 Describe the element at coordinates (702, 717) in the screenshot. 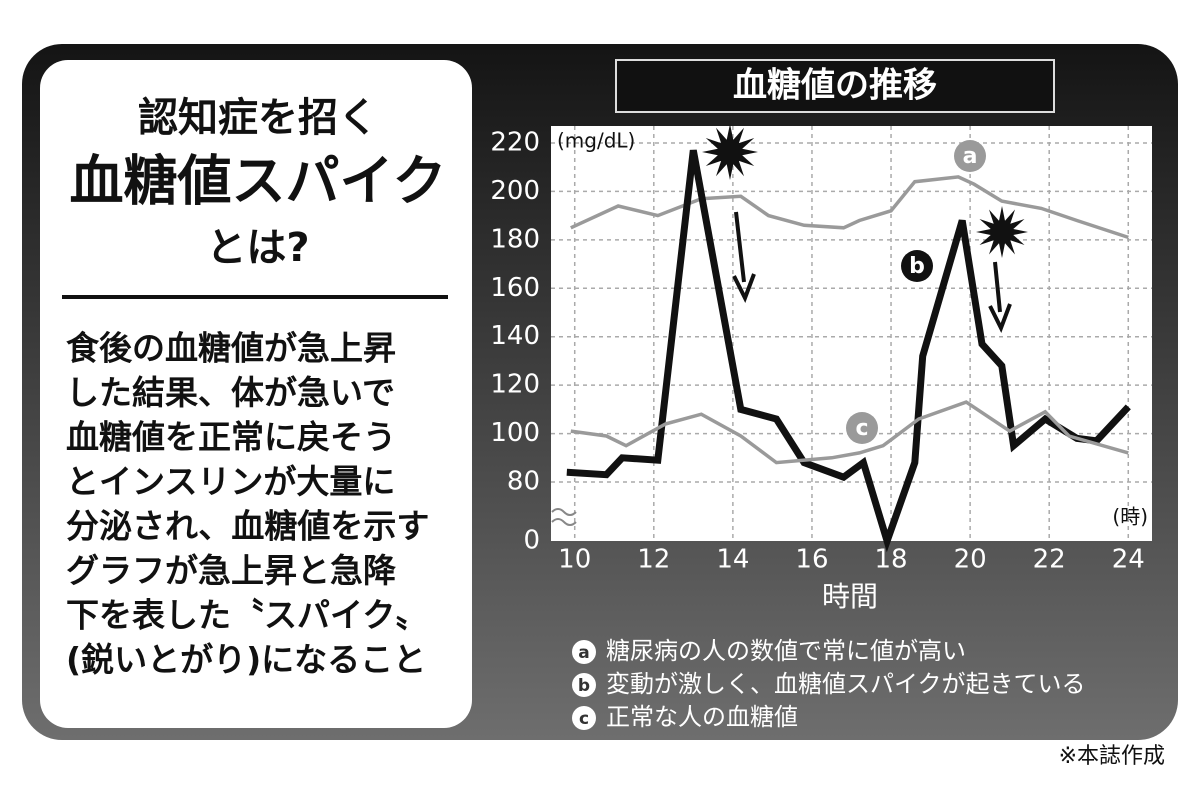

I see `legend-text: 正常な人の血糖値` at that location.